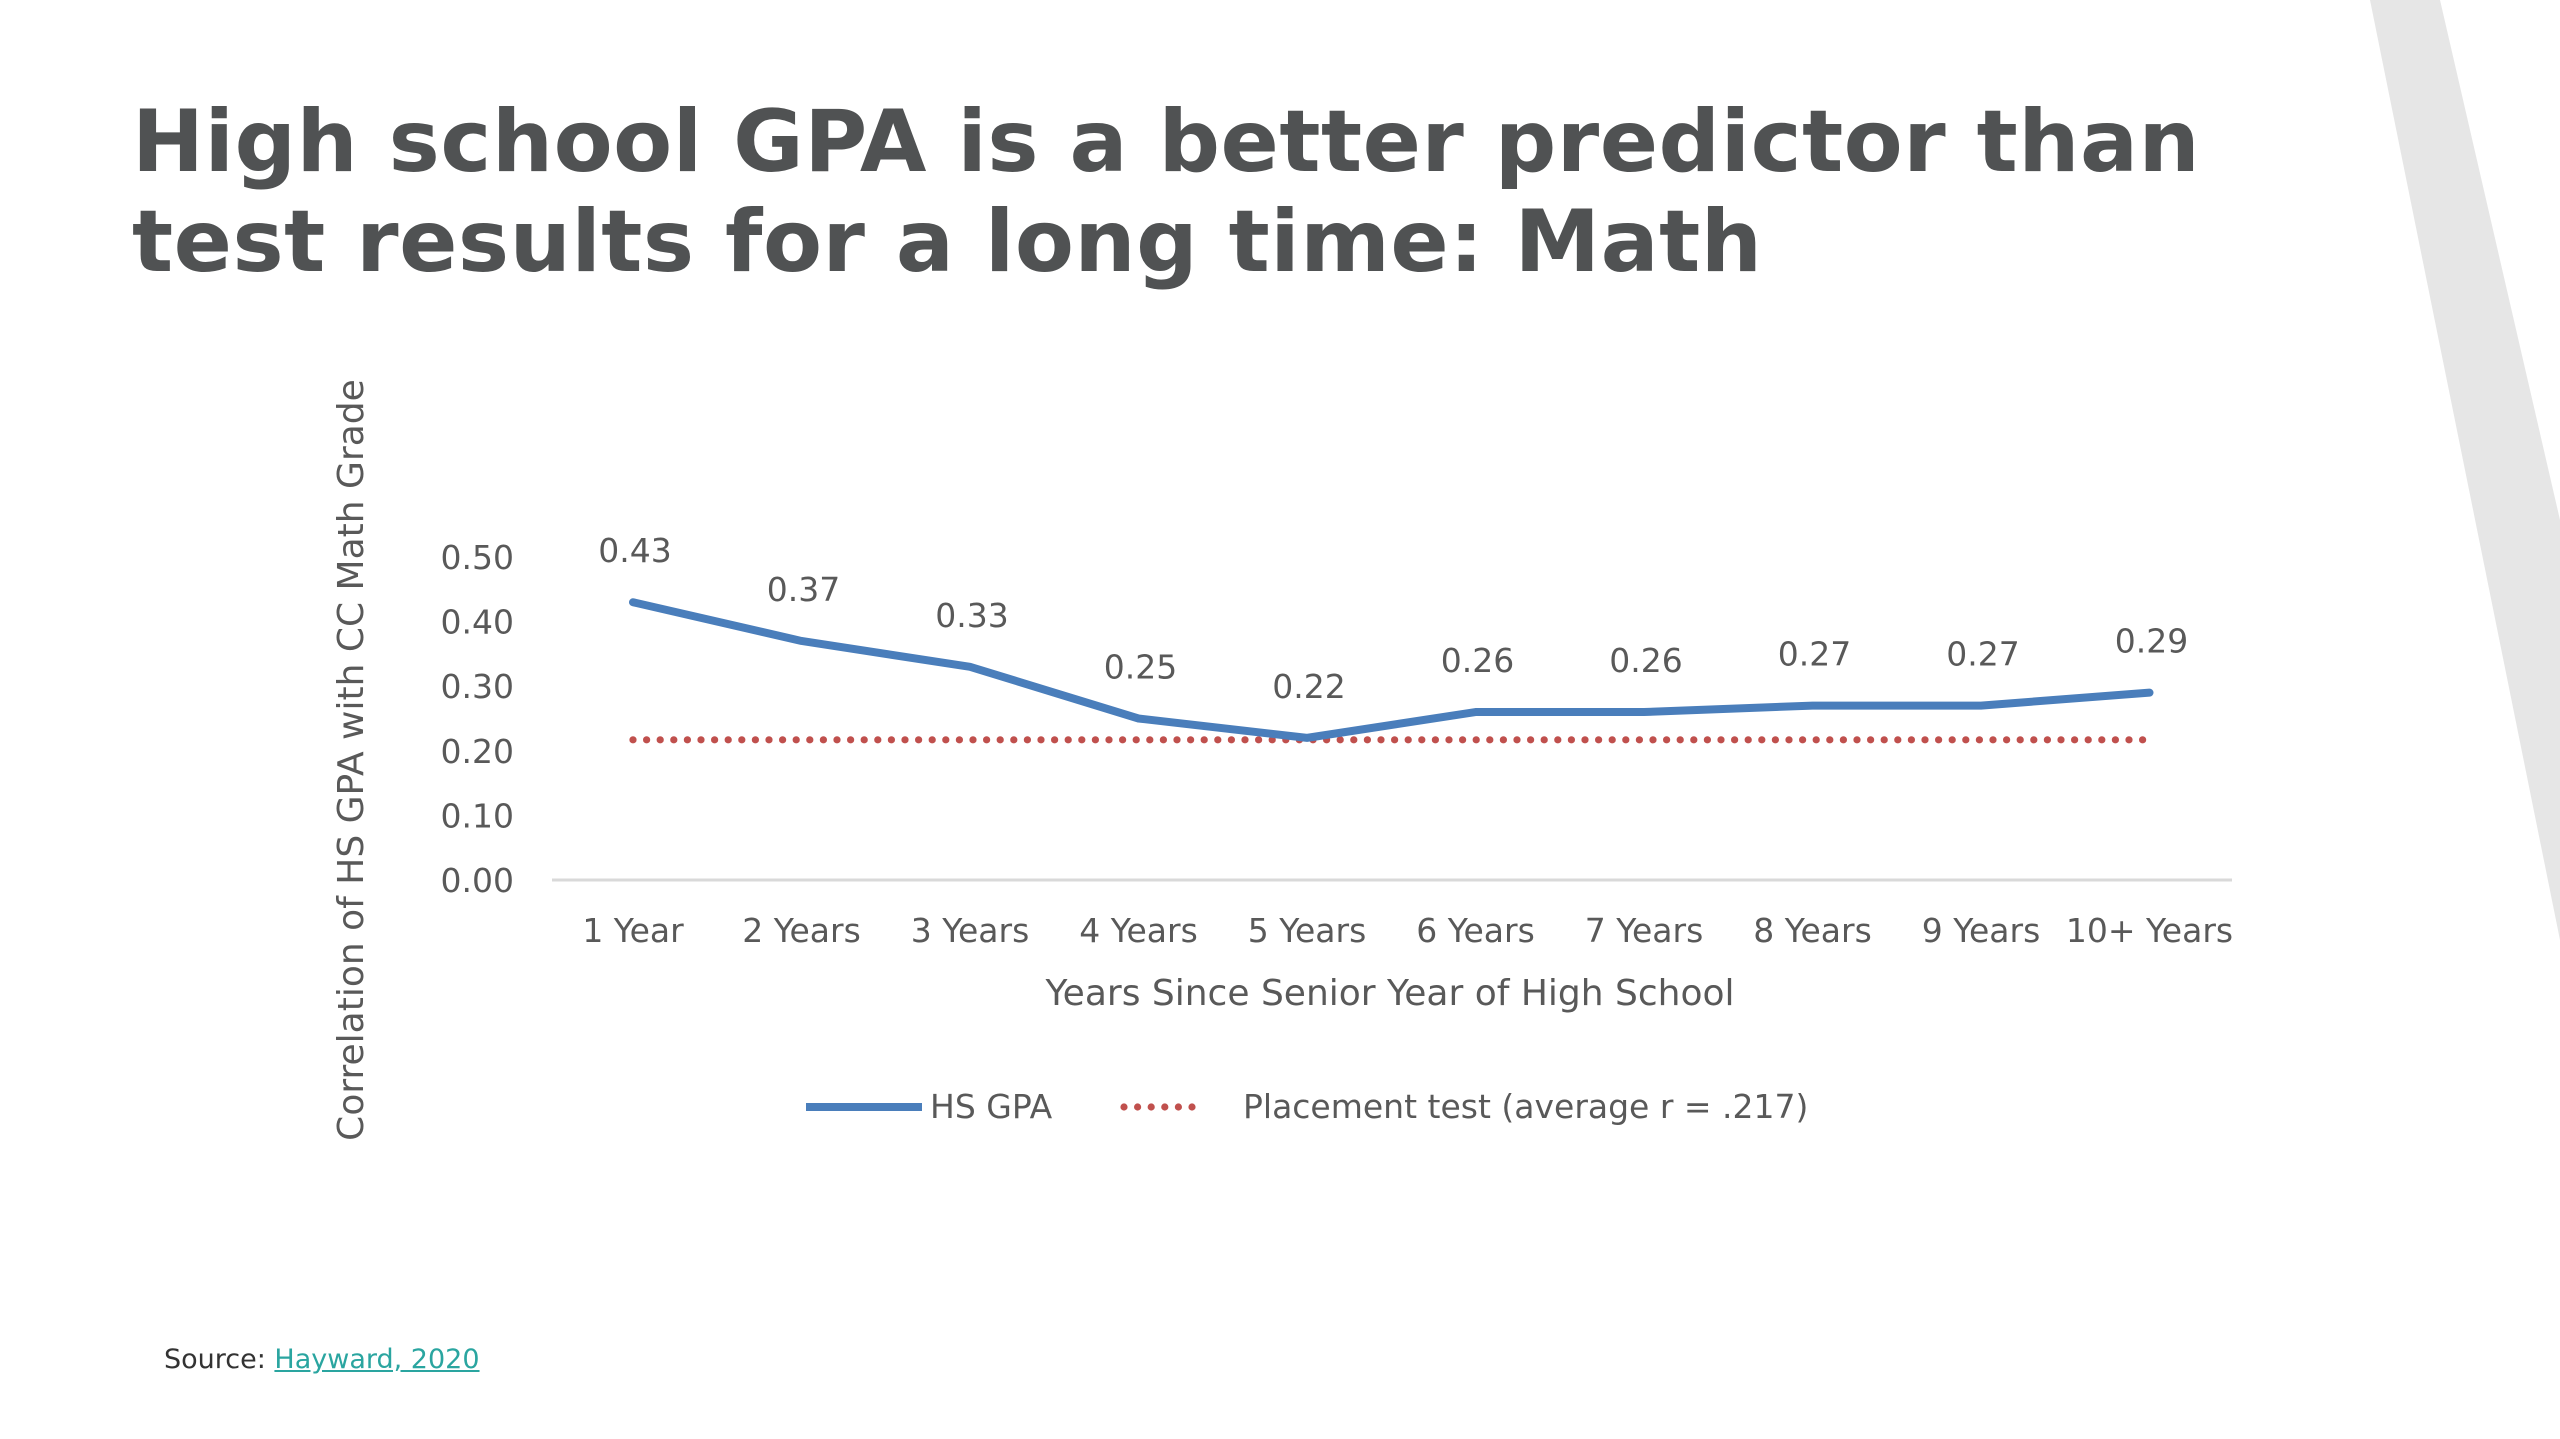 The width and height of the screenshot is (2560, 1439). I want to click on hs-gpa-data-labels: 0.43 0.37 0.33 0.25 0.22 0.26 0.26 0.27 0.27 0.29, so click(1393, 618).